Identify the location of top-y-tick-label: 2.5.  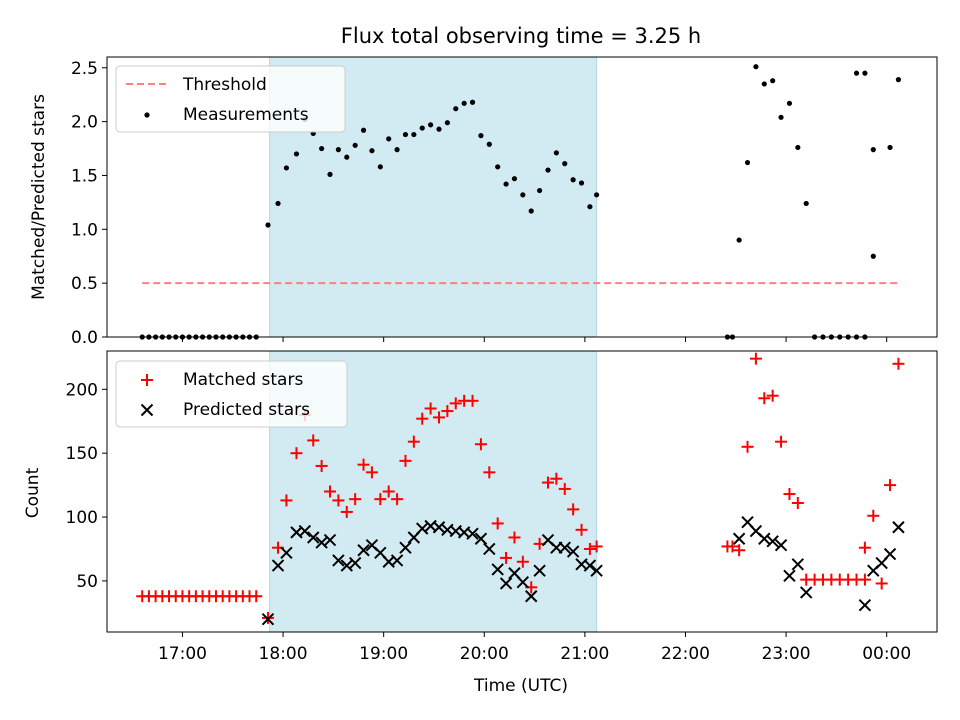
(84, 69).